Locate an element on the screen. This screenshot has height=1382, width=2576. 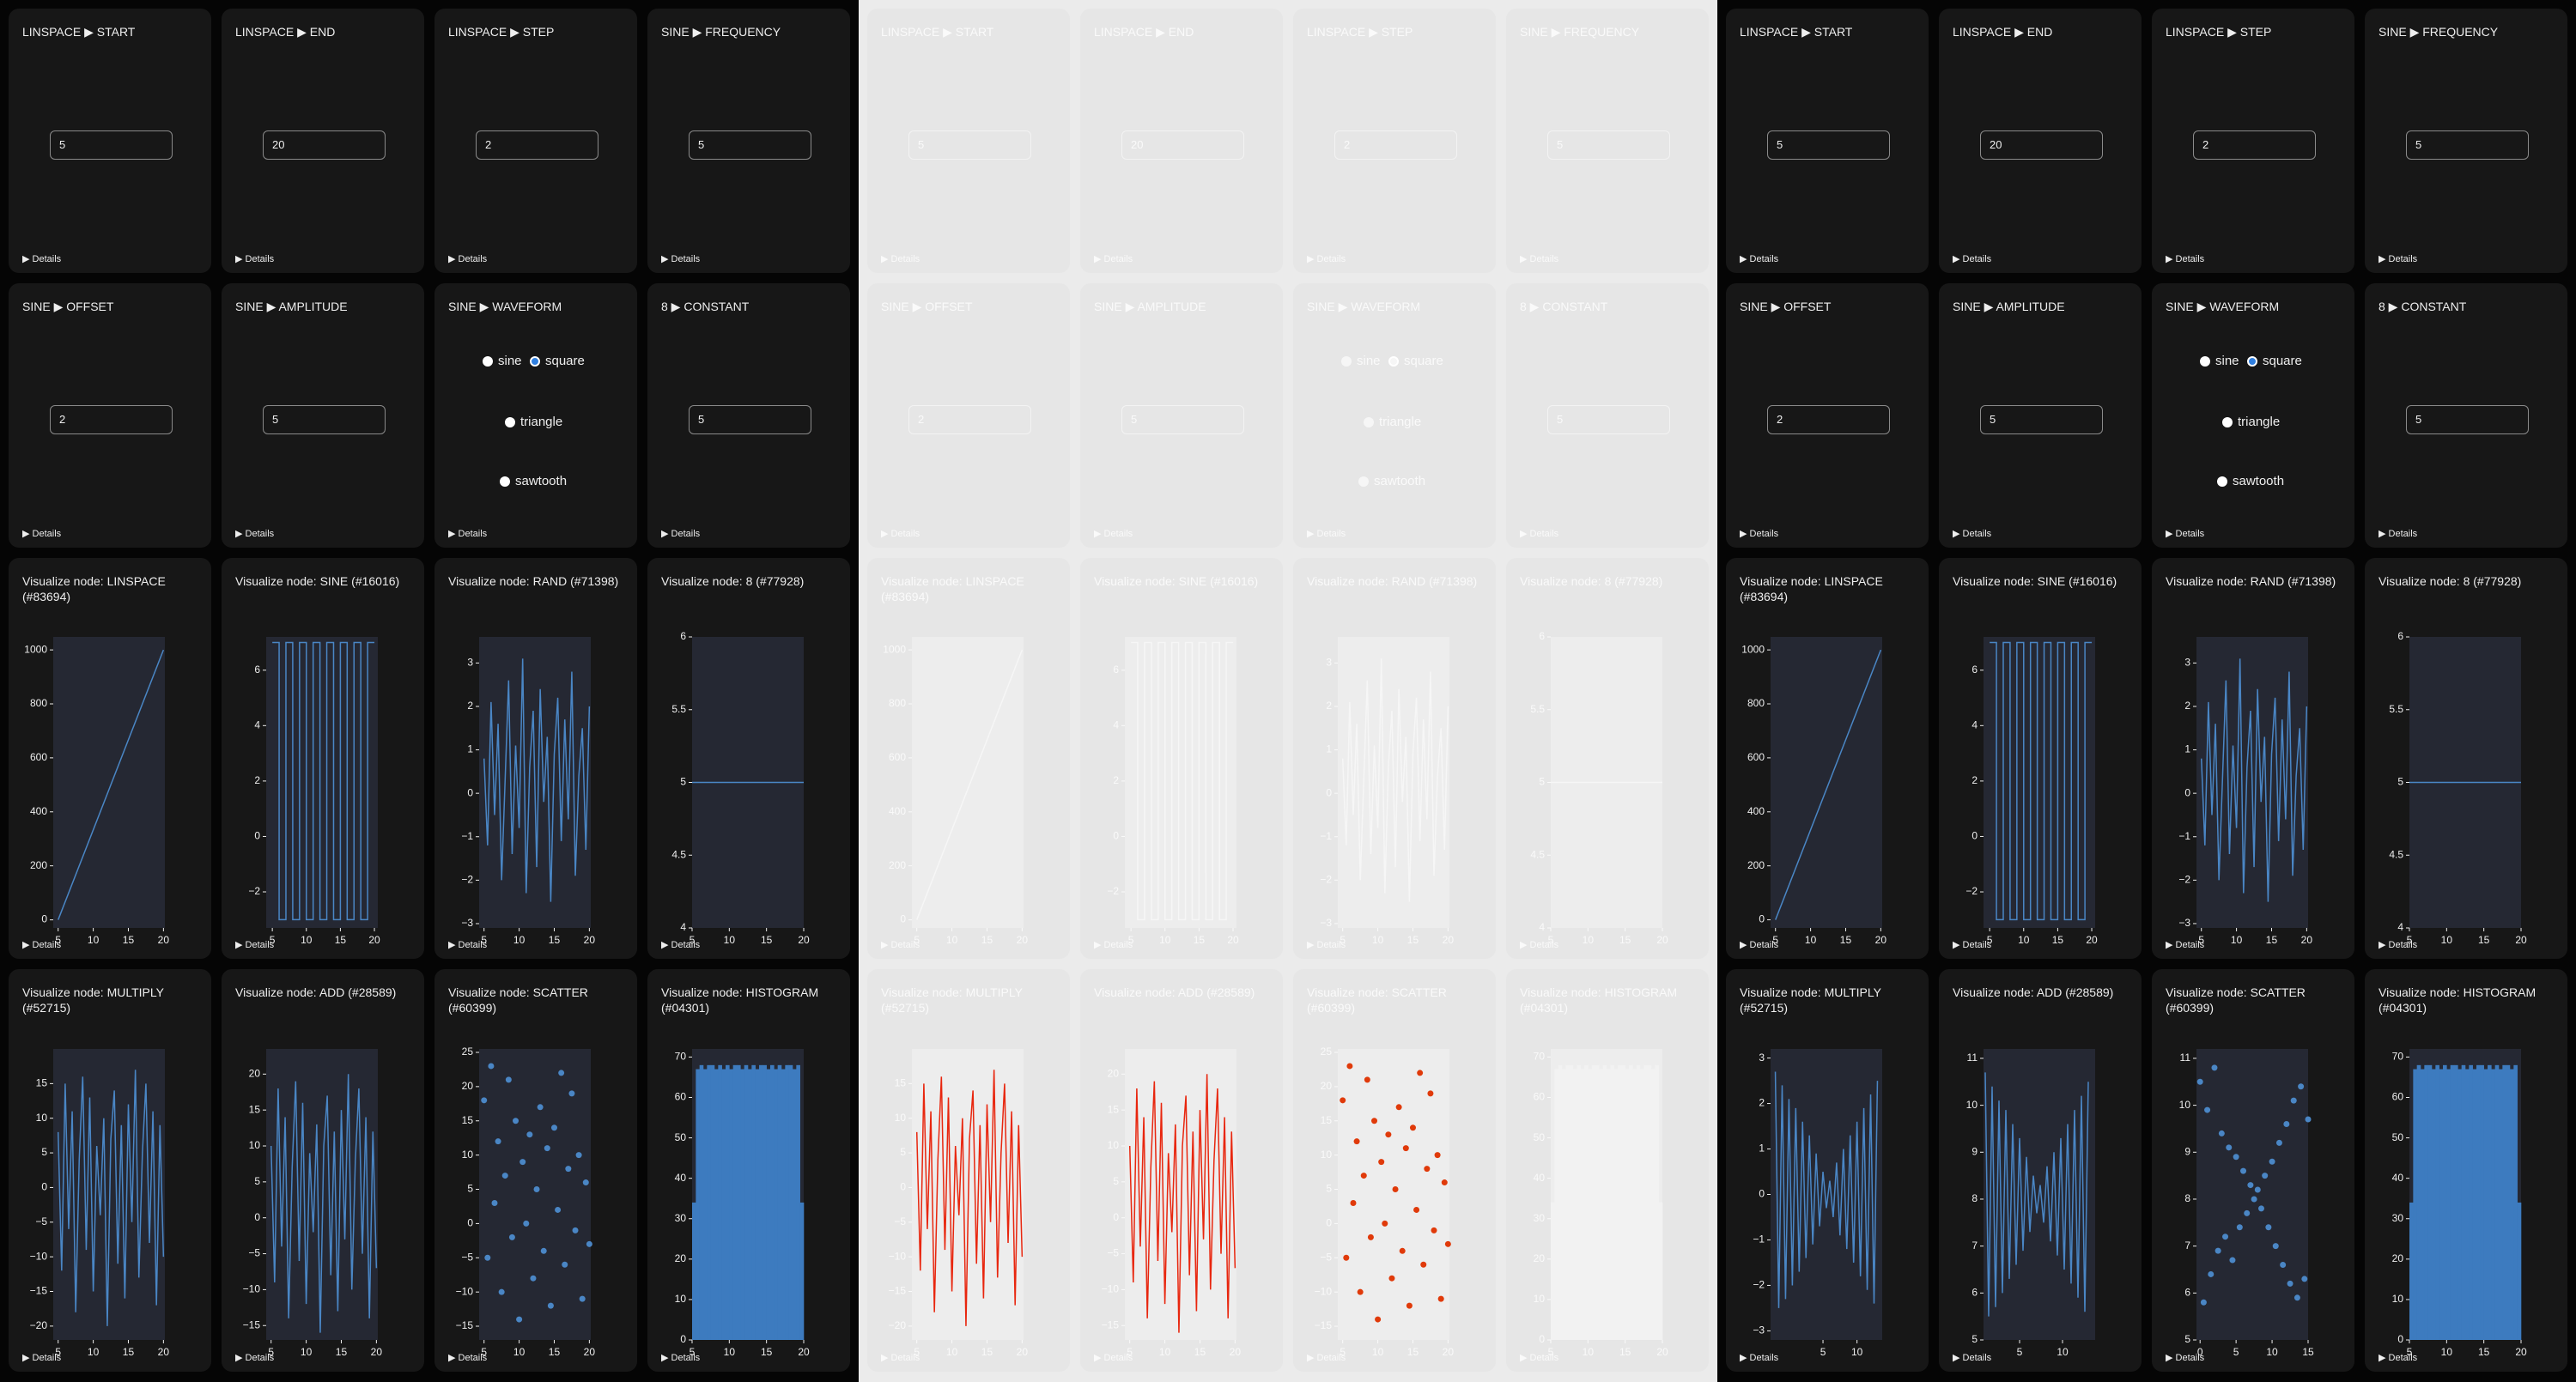
plot: −20 −15 −10 −5 0 5 10 15 5 10 15 20 is located at coordinates (958, 1203).